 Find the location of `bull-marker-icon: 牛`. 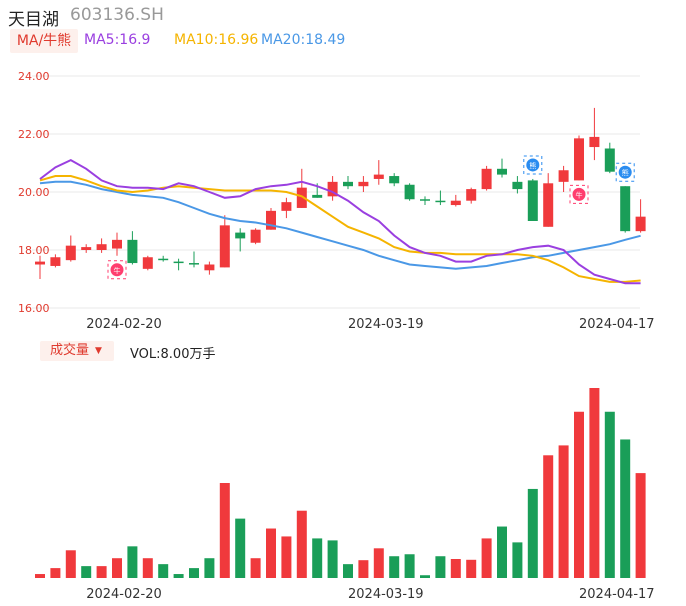

bull-marker-icon: 牛 is located at coordinates (579, 194).